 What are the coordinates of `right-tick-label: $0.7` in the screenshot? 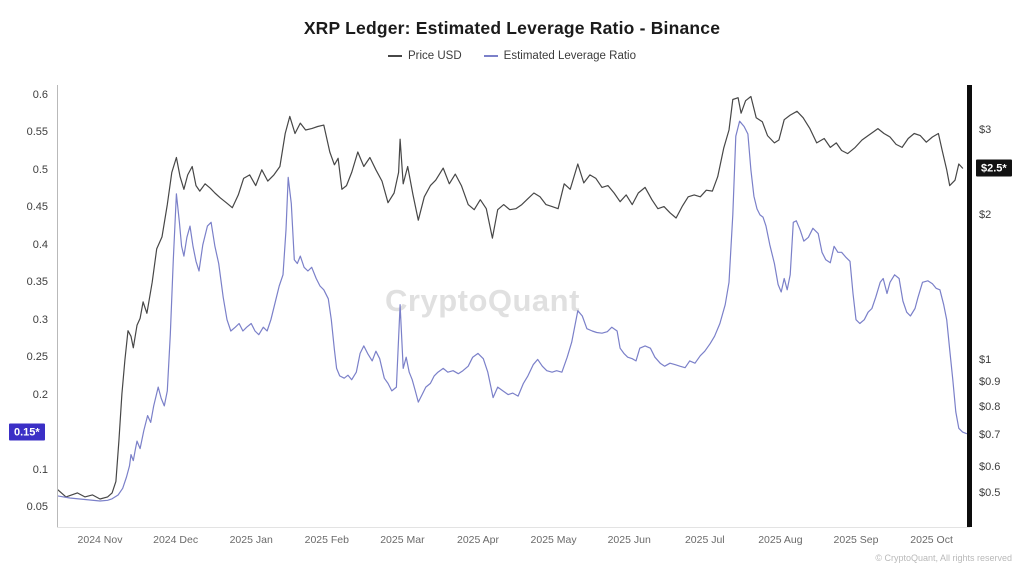 It's located at (990, 434).